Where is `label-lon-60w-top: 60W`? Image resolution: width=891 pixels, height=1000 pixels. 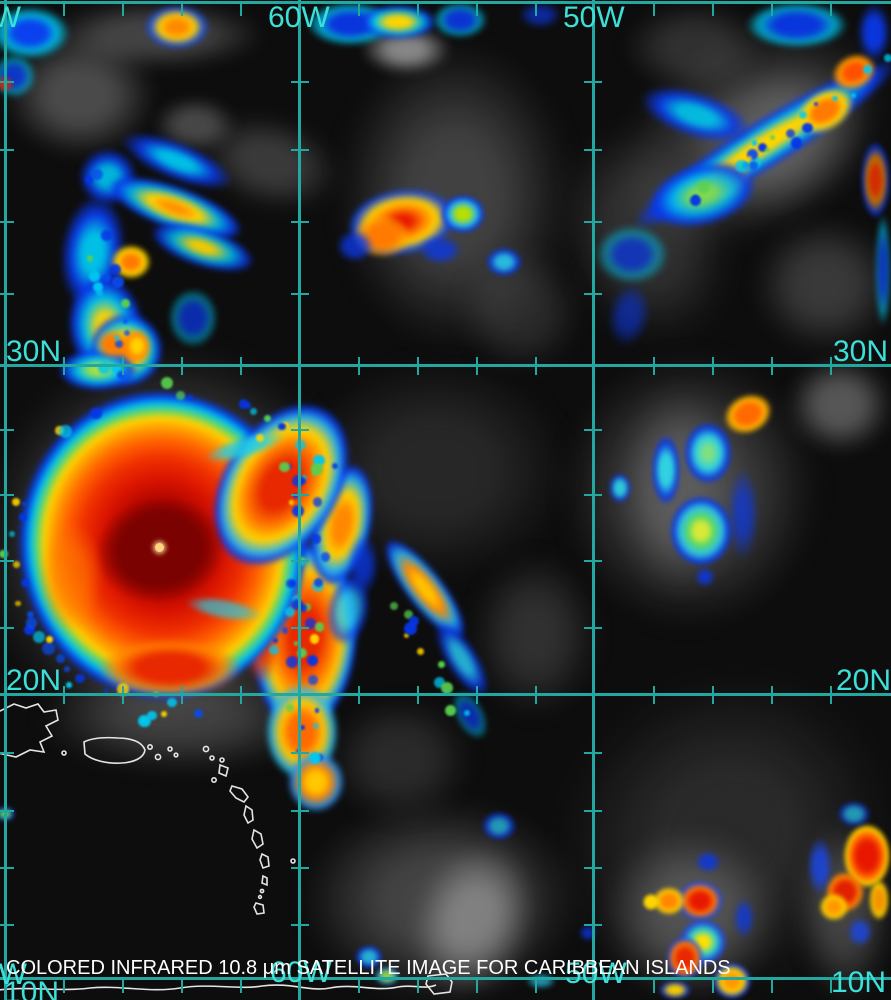 label-lon-60w-top: 60W is located at coordinates (299, 17).